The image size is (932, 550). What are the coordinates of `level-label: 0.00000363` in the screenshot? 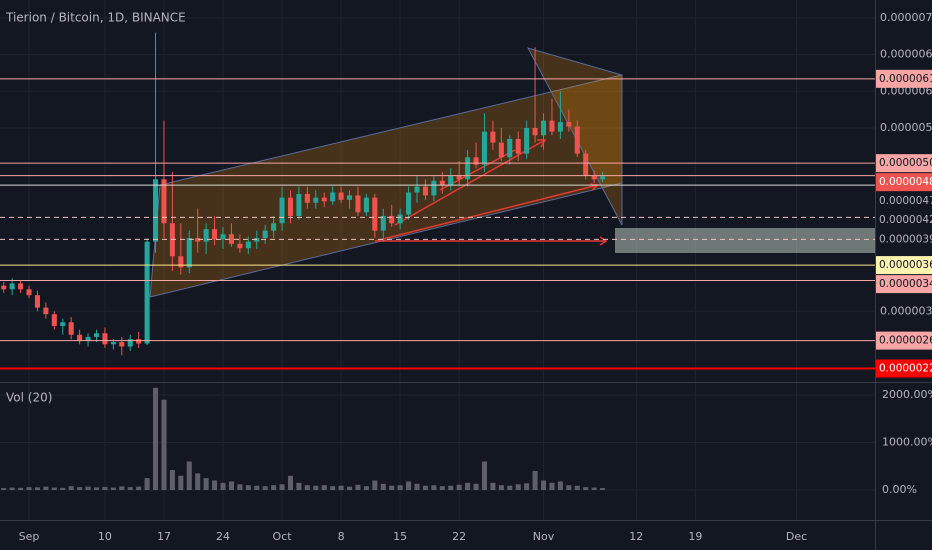 It's located at (905, 265).